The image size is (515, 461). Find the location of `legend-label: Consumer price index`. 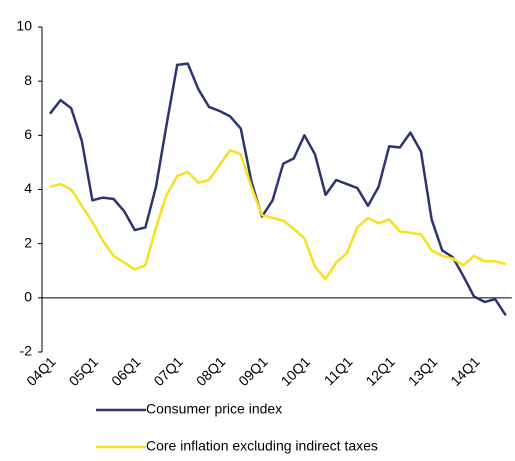

legend-label: Consumer price index is located at coordinates (214, 409).